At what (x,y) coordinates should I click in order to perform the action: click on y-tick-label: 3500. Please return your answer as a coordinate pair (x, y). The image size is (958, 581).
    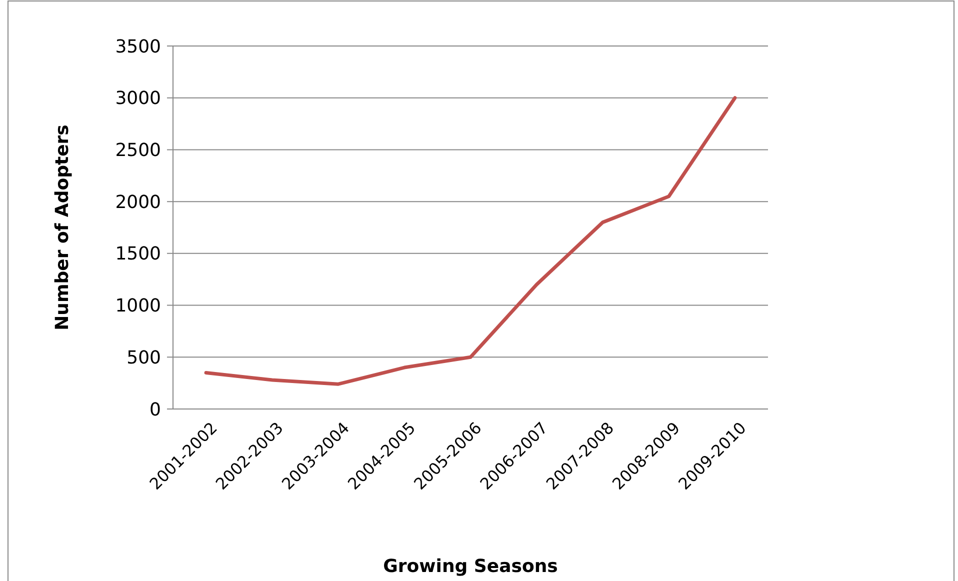
    Looking at the image, I should click on (138, 47).